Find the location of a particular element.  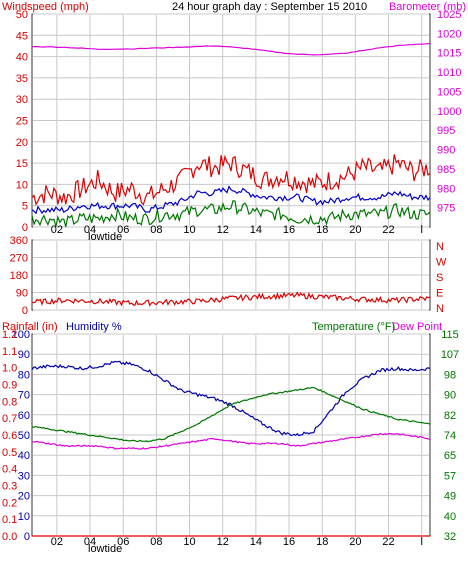

barometer-y-tick-label: 985 is located at coordinates (446, 170).